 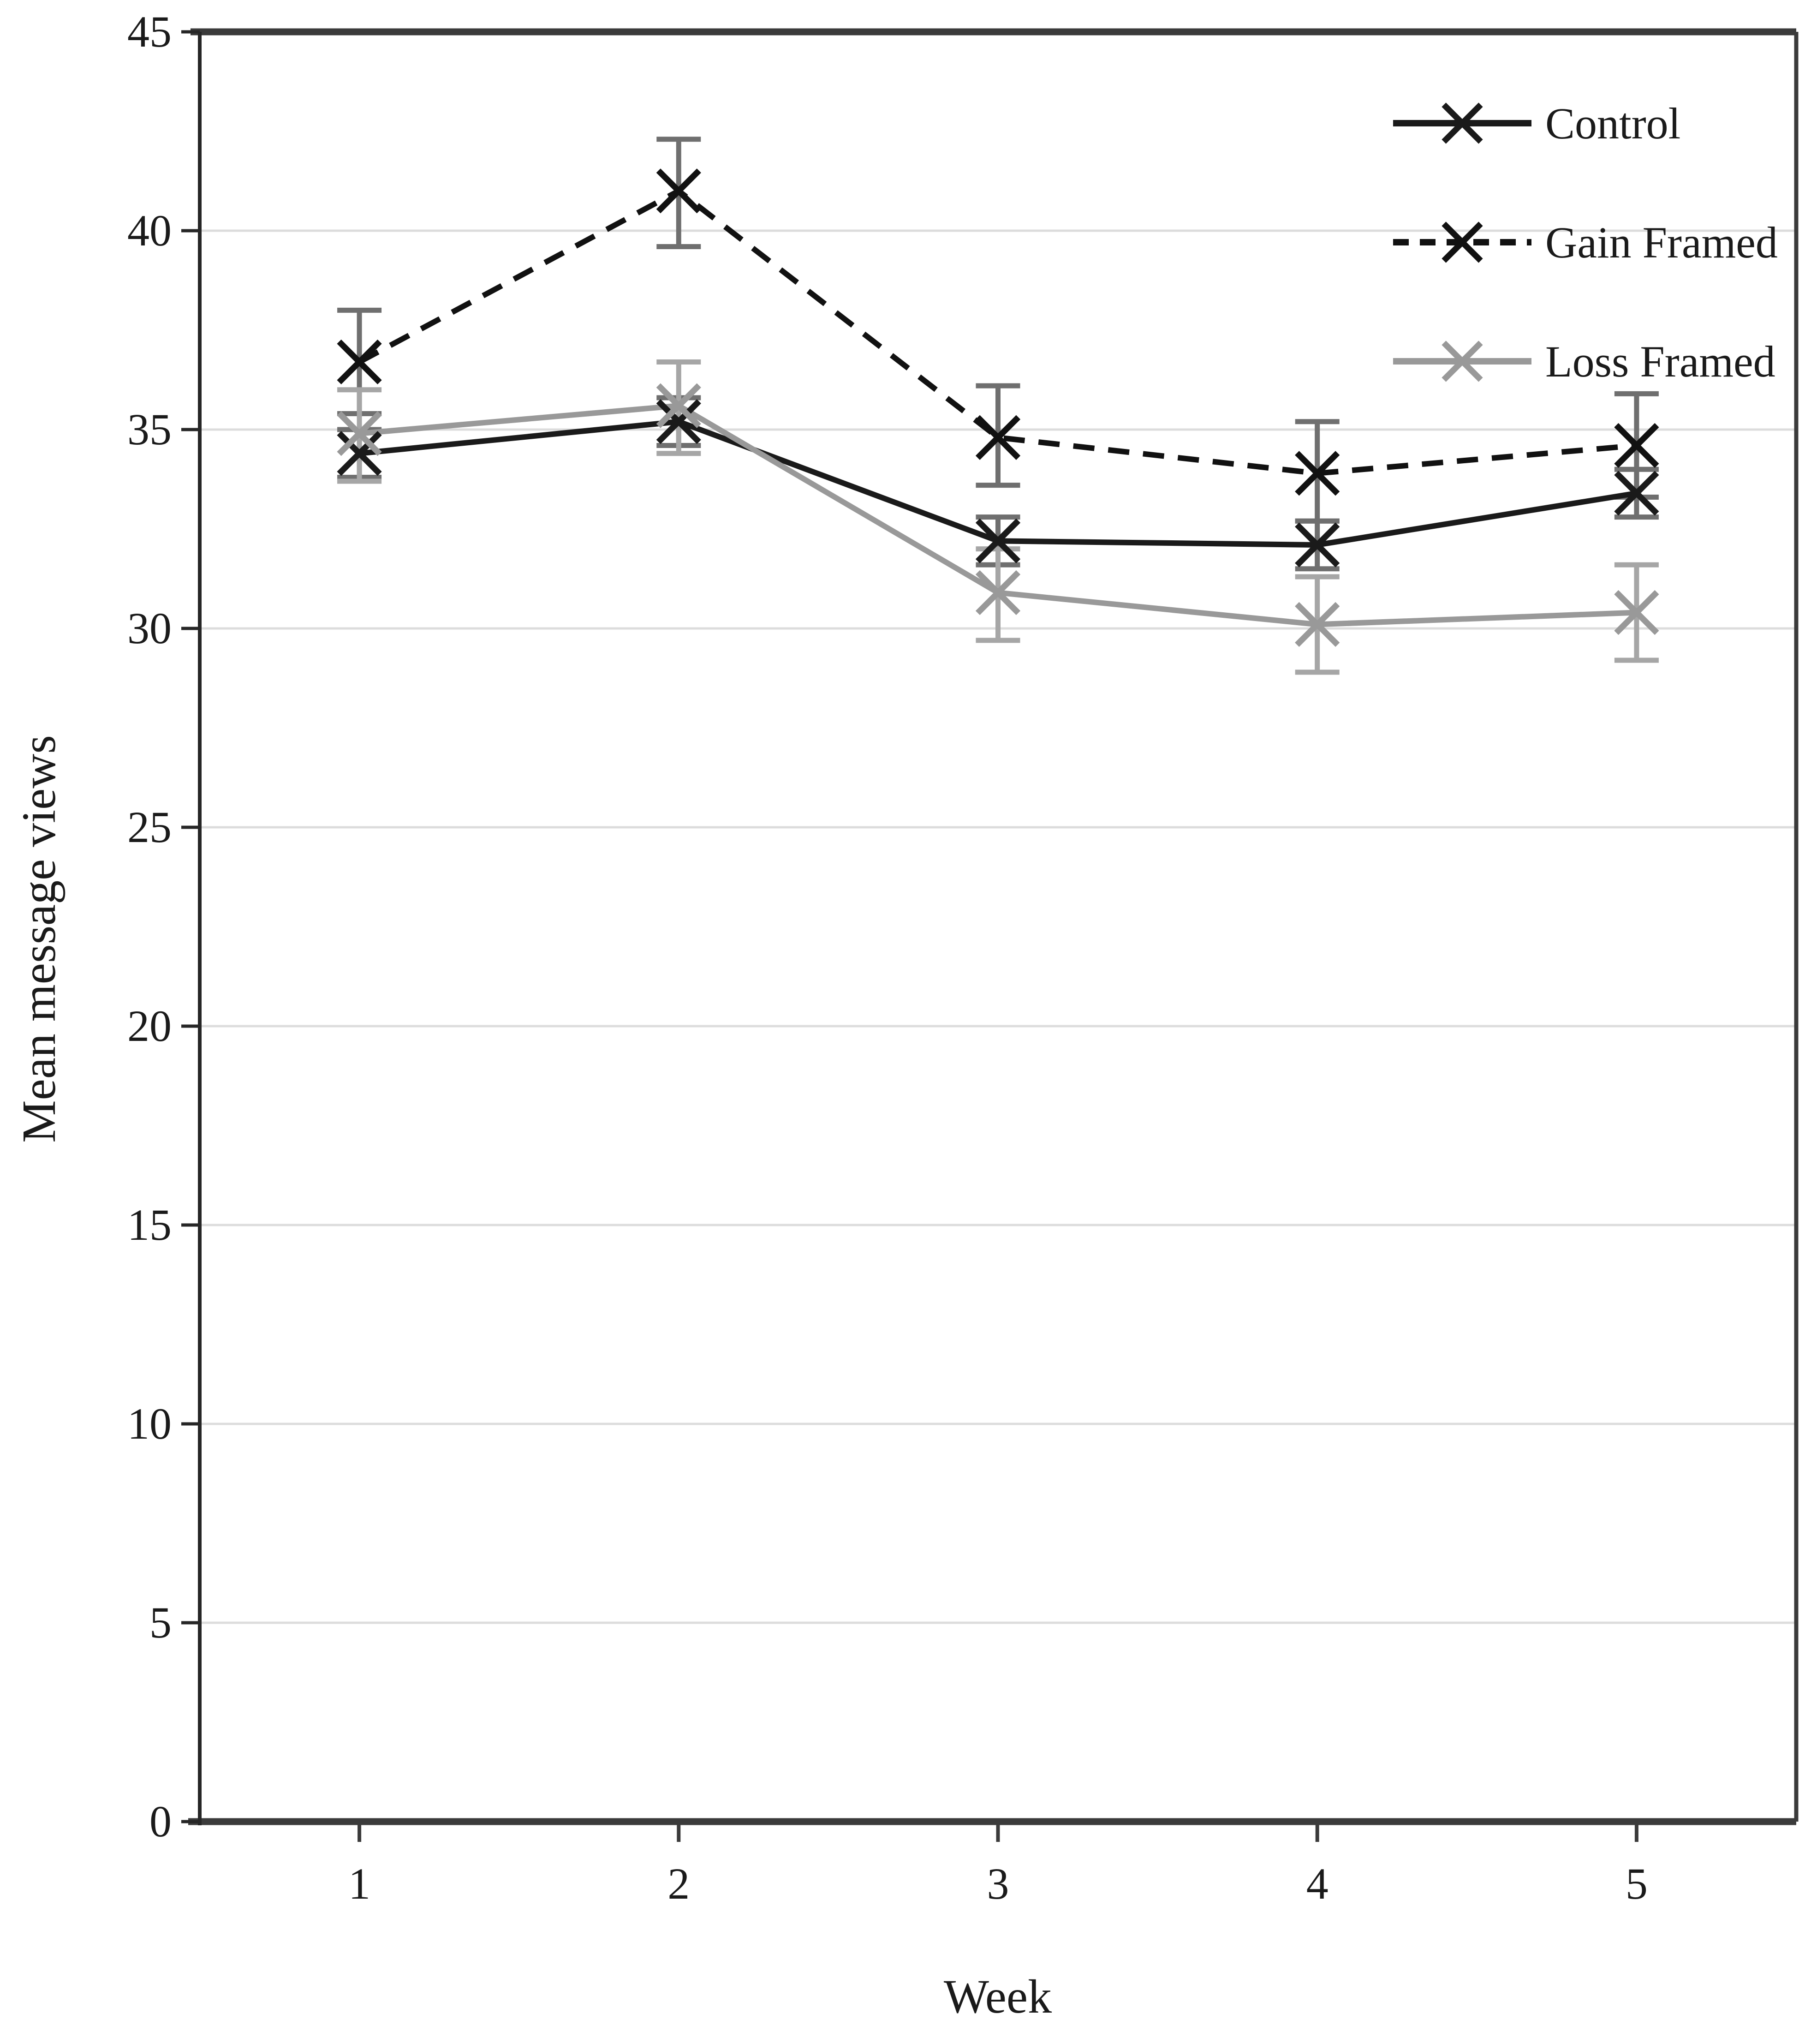 I want to click on y-axis-title: Mean message views, so click(x=39, y=939).